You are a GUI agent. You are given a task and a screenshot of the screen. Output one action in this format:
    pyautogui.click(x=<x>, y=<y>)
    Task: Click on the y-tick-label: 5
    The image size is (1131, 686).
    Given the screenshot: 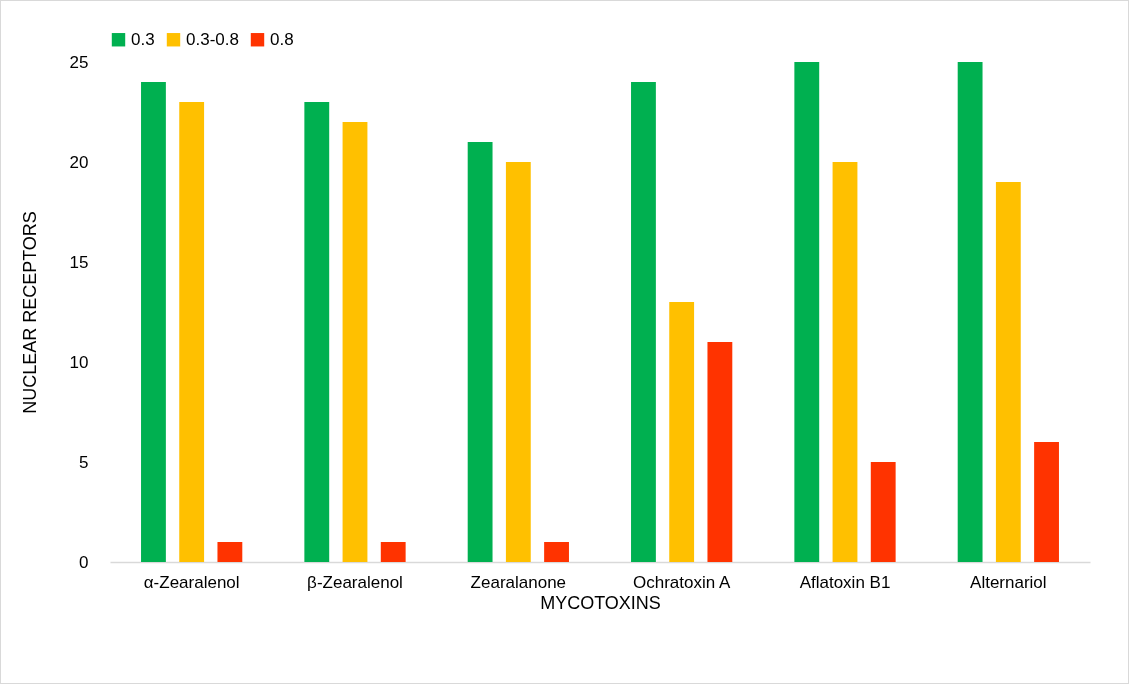 What is the action you would take?
    pyautogui.click(x=84, y=462)
    